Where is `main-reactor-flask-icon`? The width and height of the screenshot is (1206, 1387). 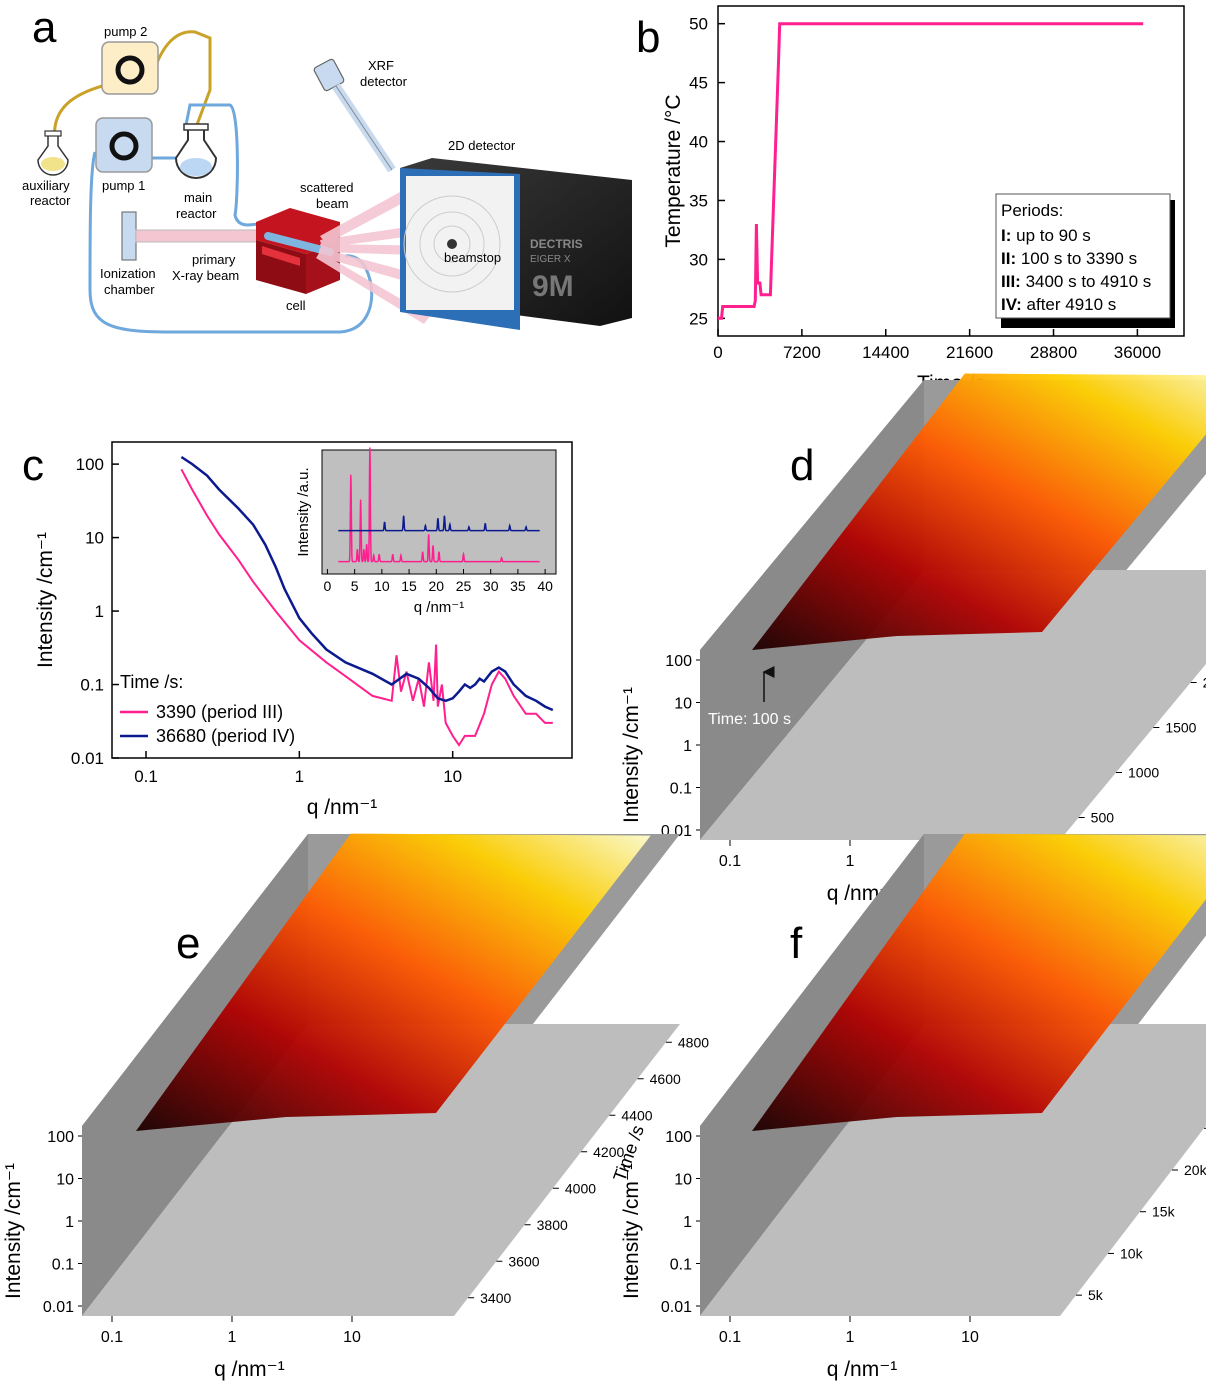
main-reactor-flask-icon is located at coordinates (196, 151).